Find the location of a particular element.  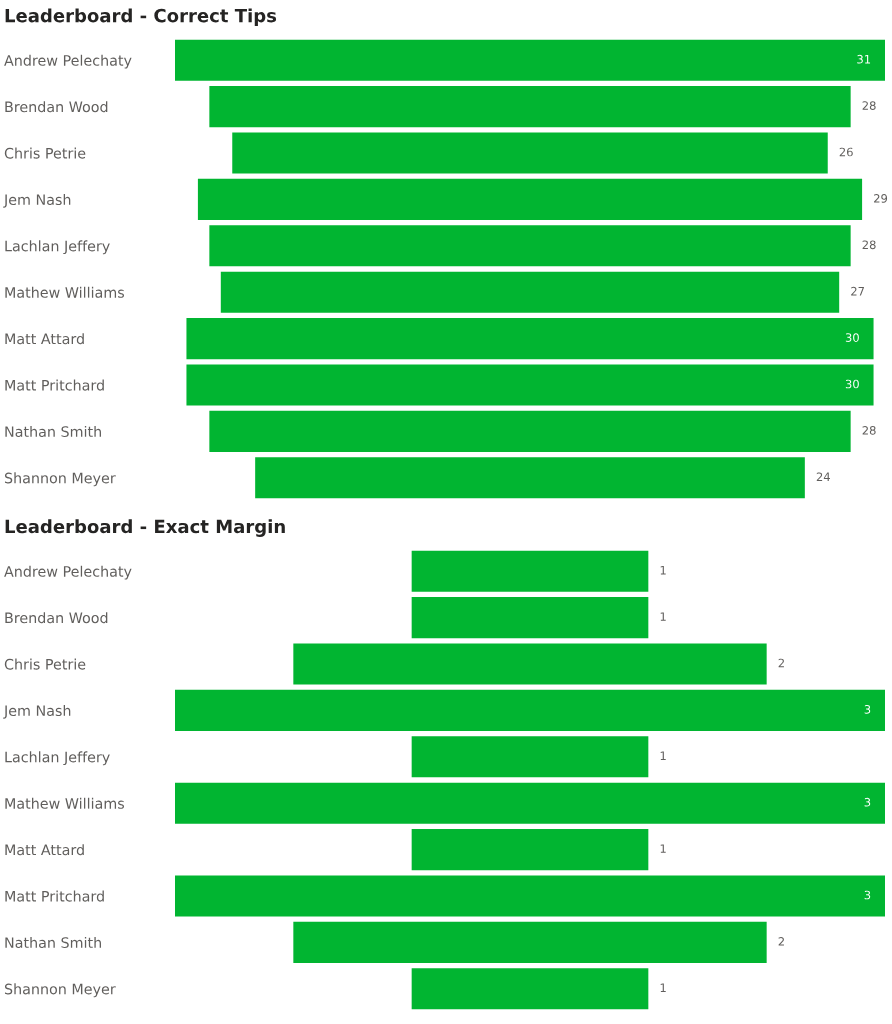

text: Leaderboard - Exact Margin is located at coordinates (145, 528).